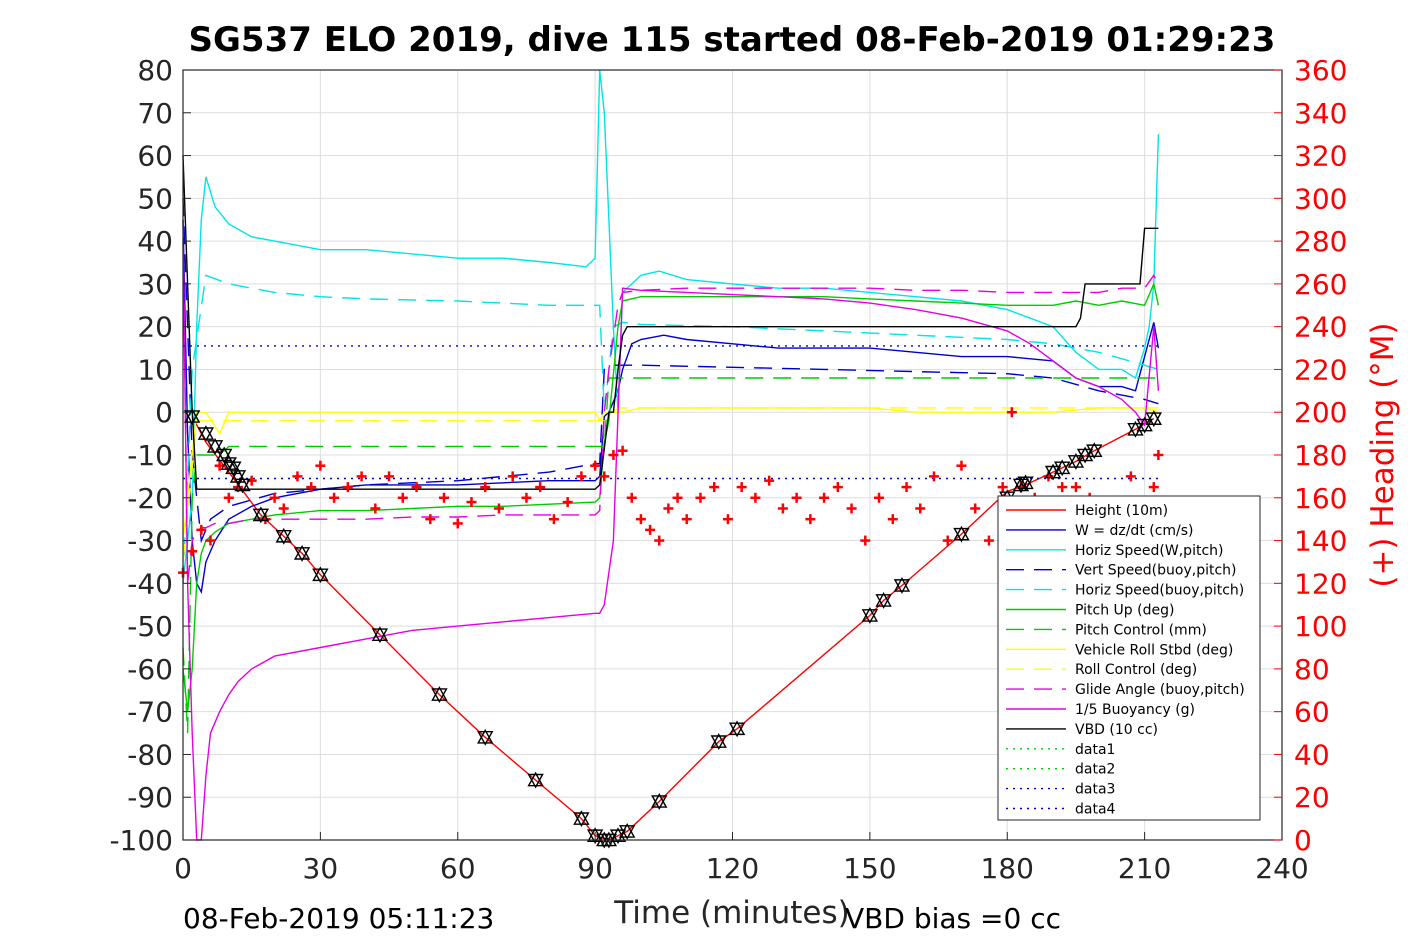  Describe the element at coordinates (150, 712) in the screenshot. I see `y-tick-label: -70` at that location.